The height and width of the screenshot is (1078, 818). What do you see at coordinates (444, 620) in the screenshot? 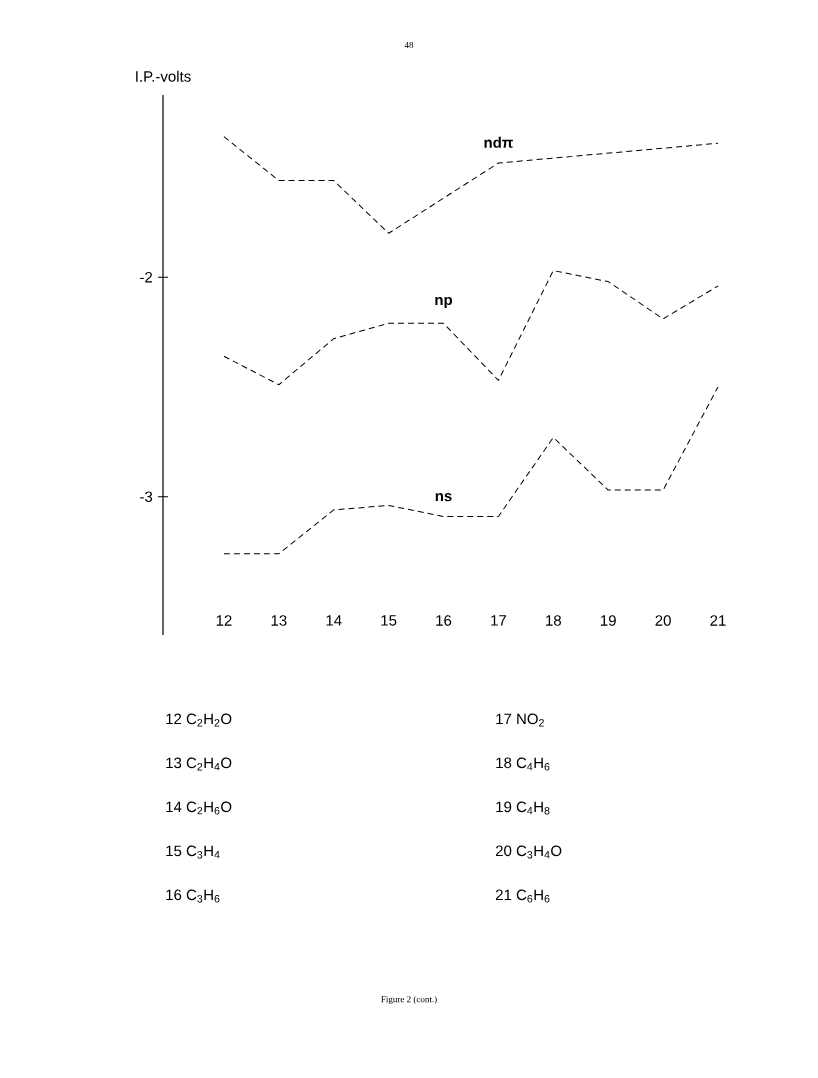
I see `x-tick-label: 16` at bounding box center [444, 620].